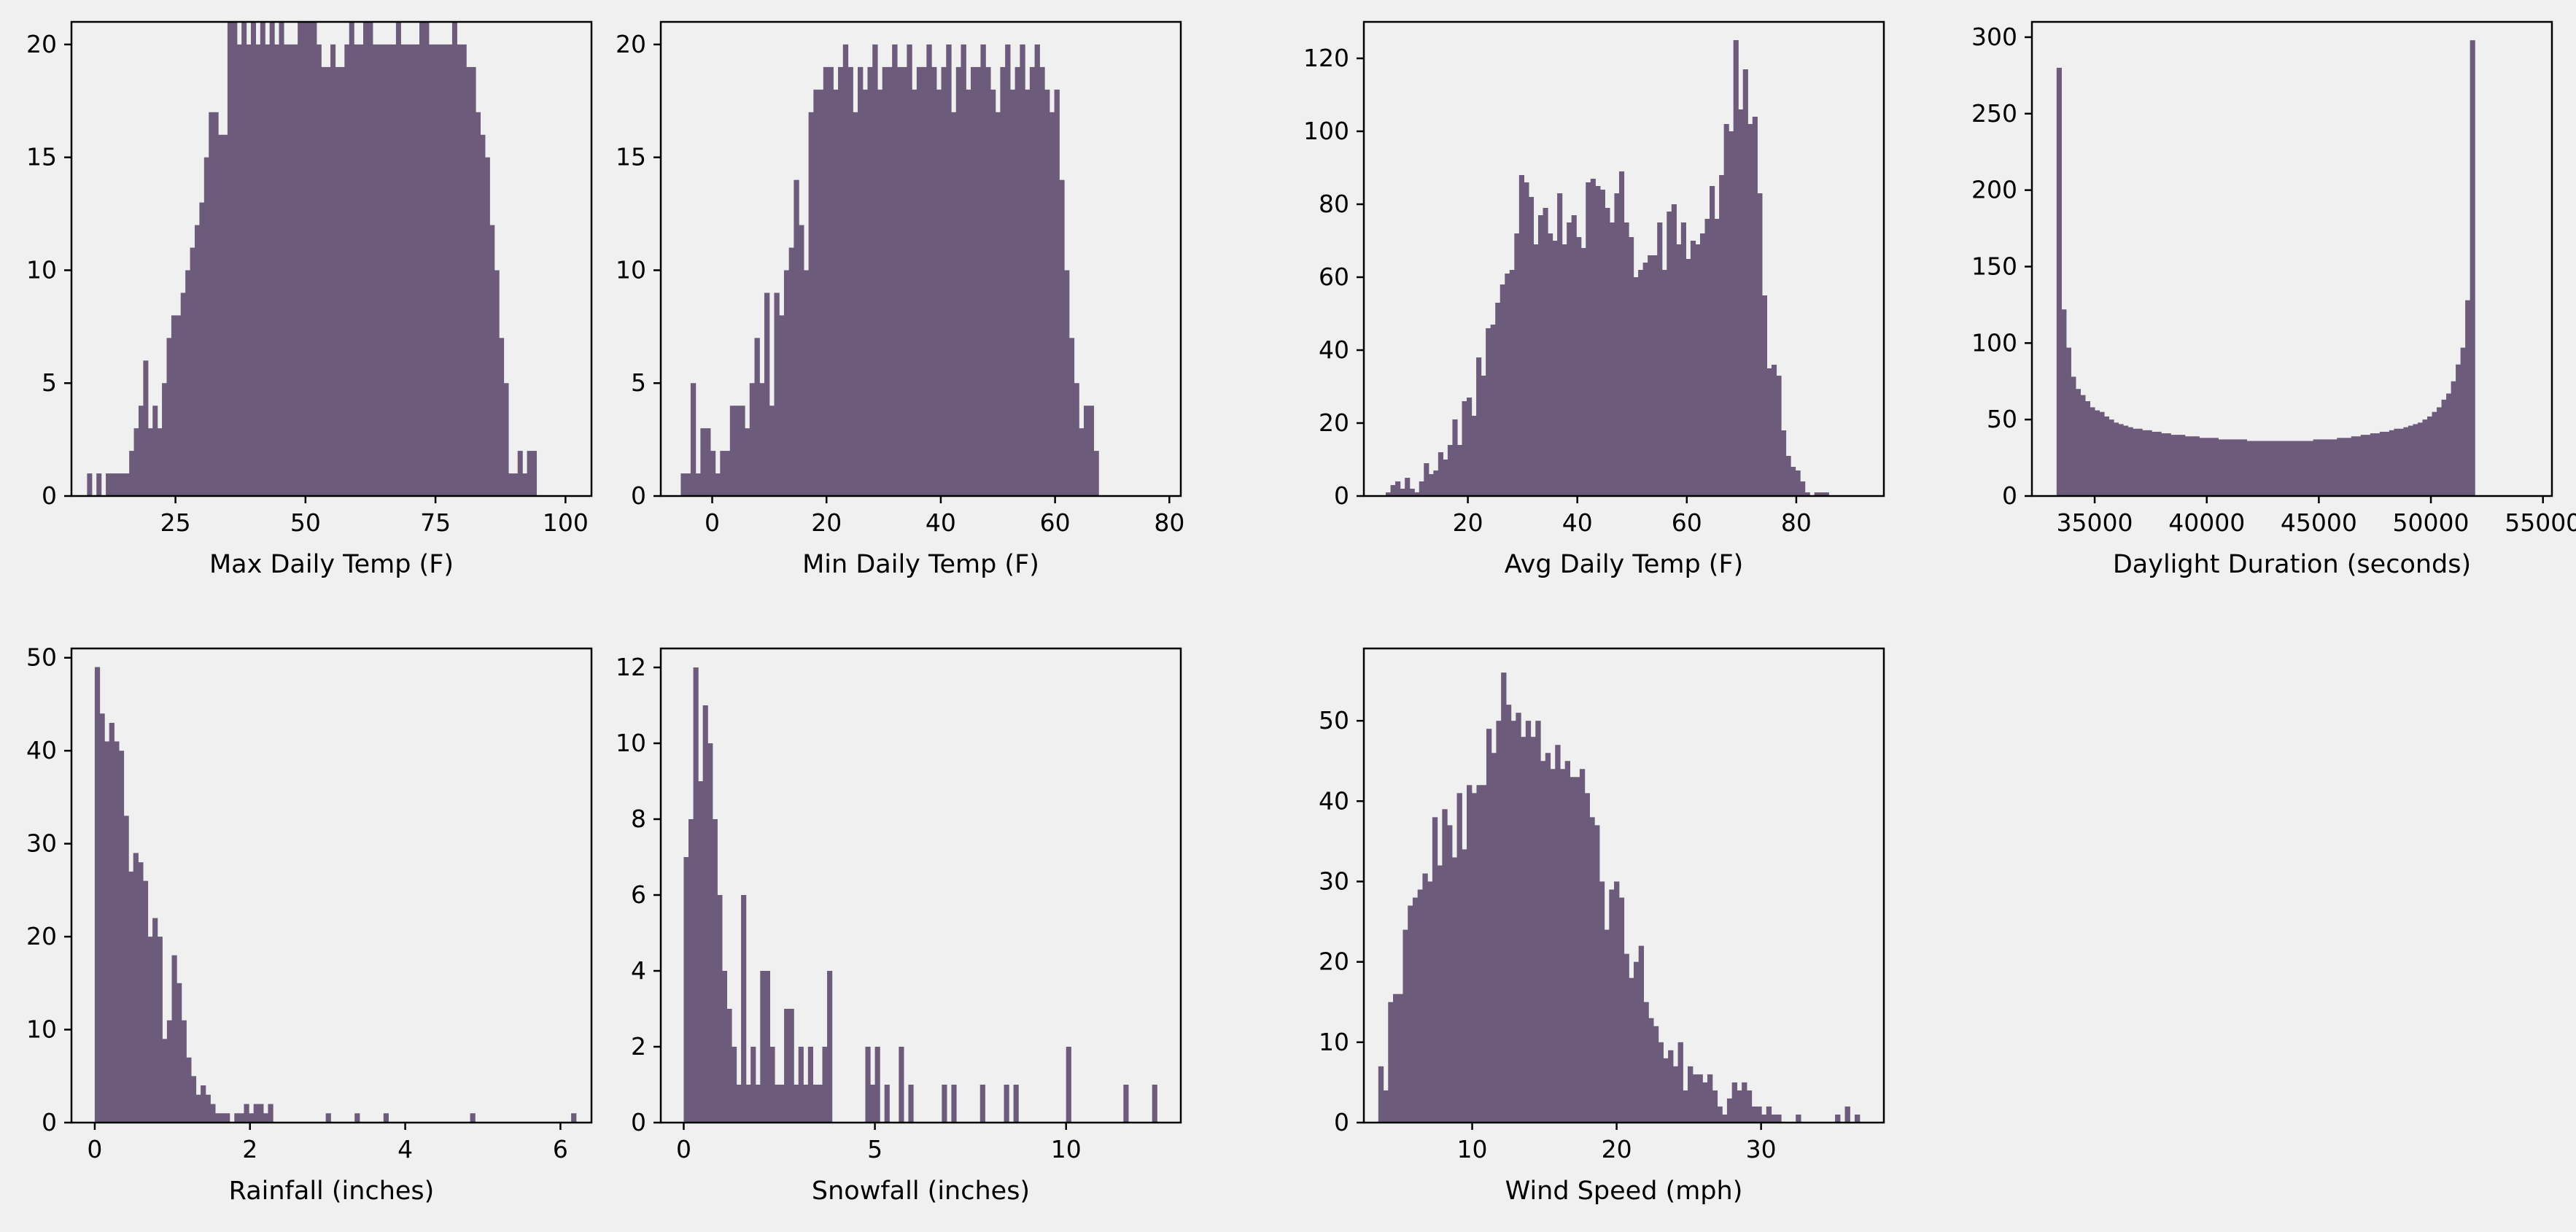 This screenshot has height=1232, width=2576. What do you see at coordinates (1326, 131) in the screenshot?
I see `y-tick-label: 100` at bounding box center [1326, 131].